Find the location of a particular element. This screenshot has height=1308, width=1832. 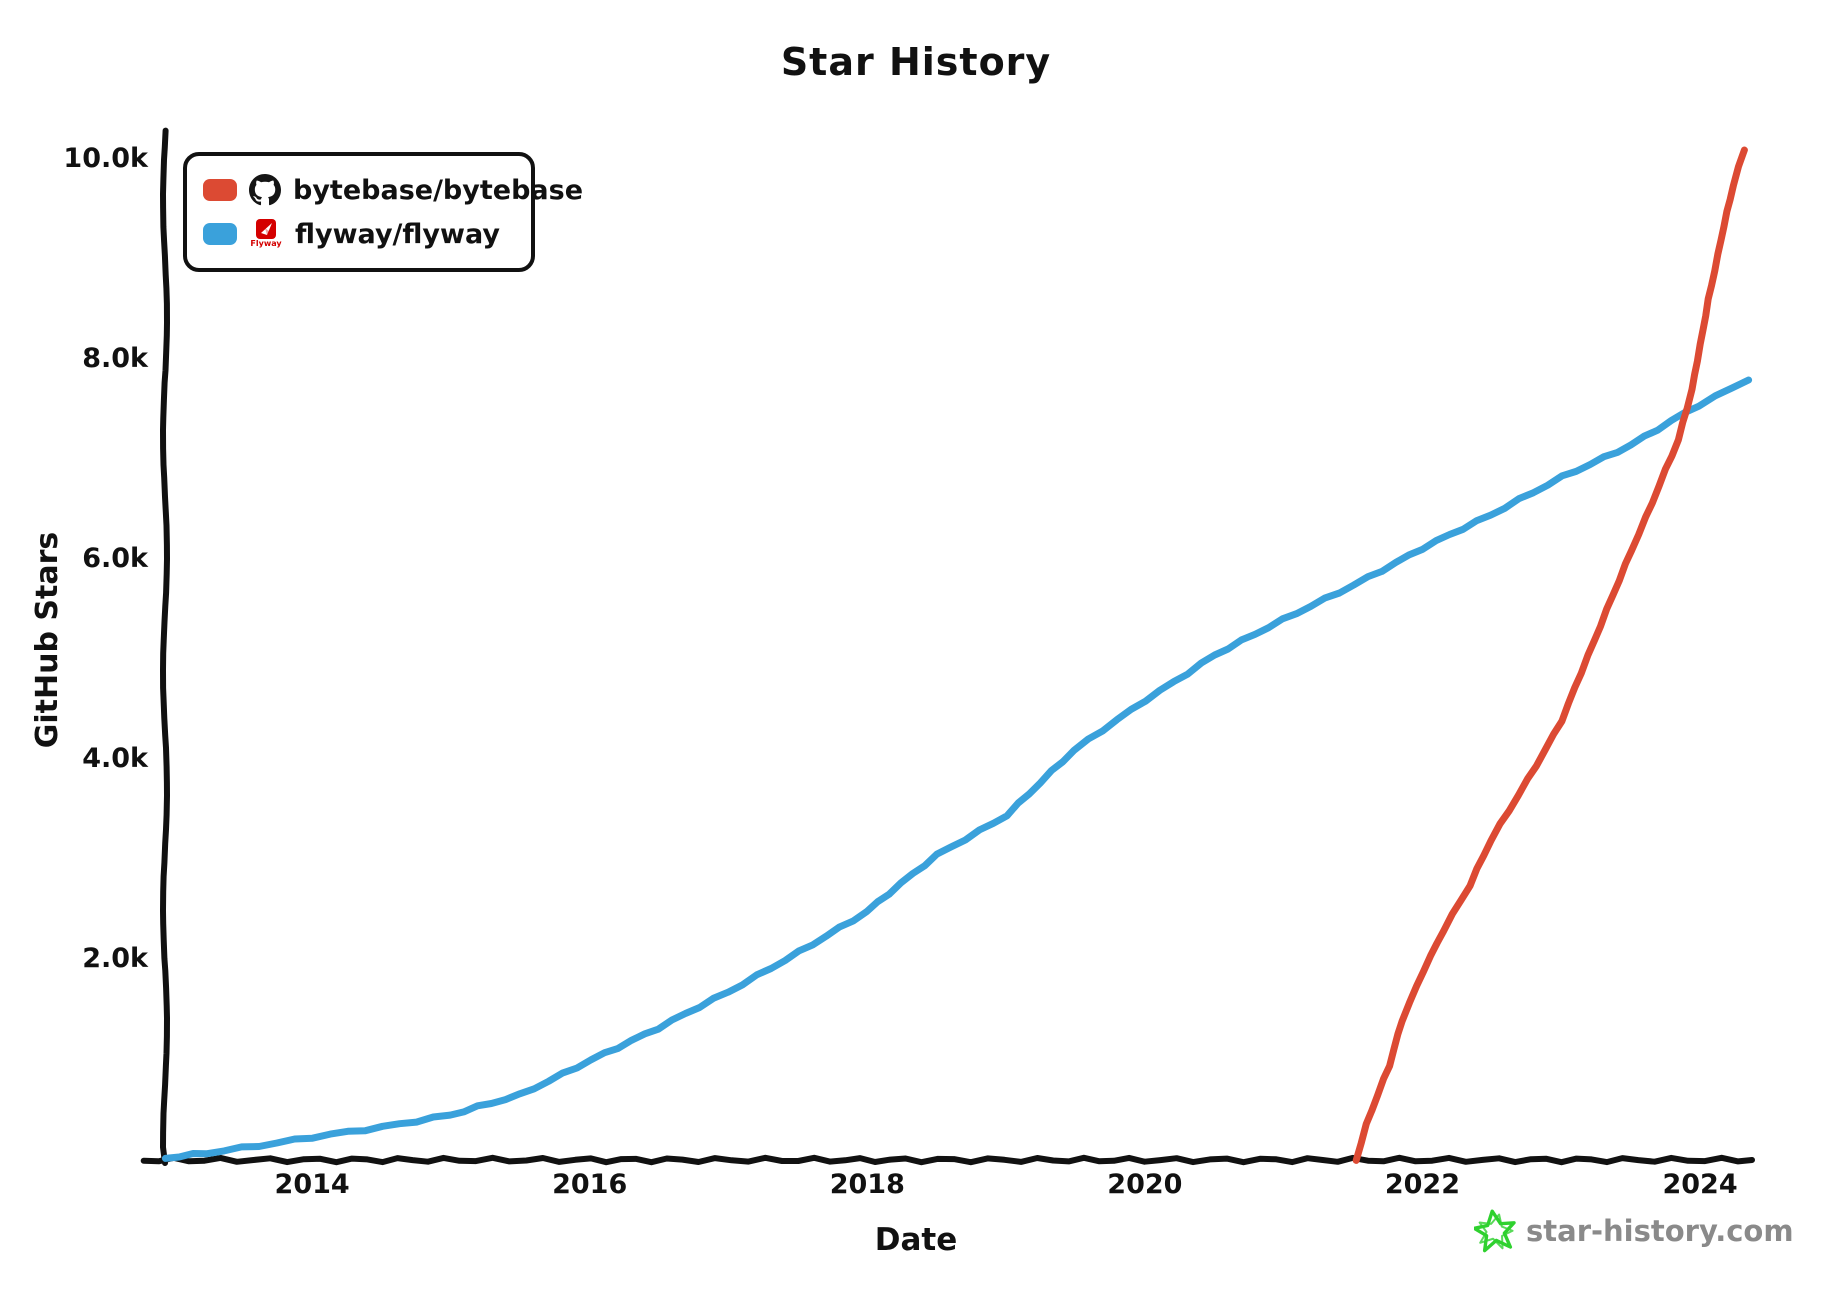

x-tick-2020: 2020 is located at coordinates (1145, 1184).